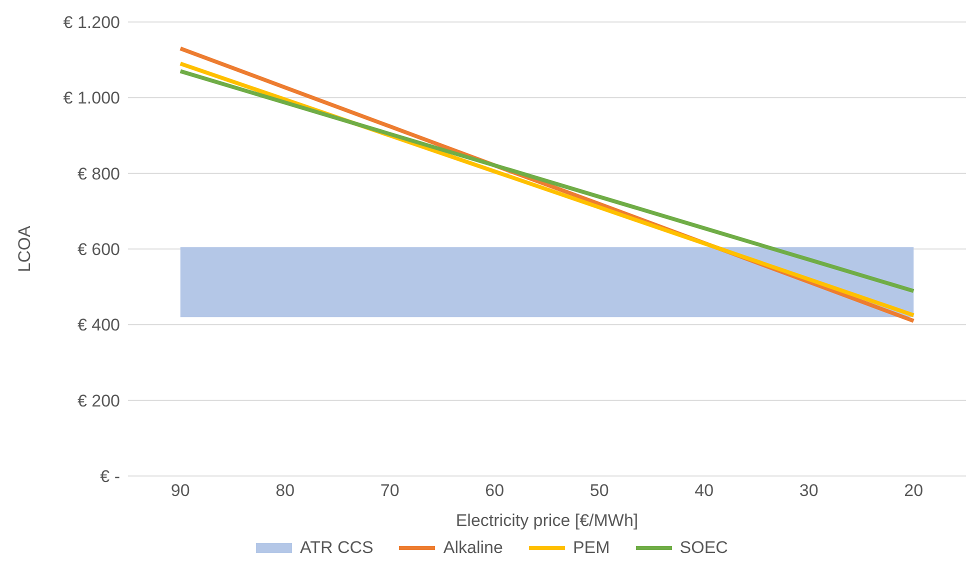 The height and width of the screenshot is (572, 974). What do you see at coordinates (547, 520) in the screenshot?
I see `x-axis-title: Electricity price [€/MWh]` at bounding box center [547, 520].